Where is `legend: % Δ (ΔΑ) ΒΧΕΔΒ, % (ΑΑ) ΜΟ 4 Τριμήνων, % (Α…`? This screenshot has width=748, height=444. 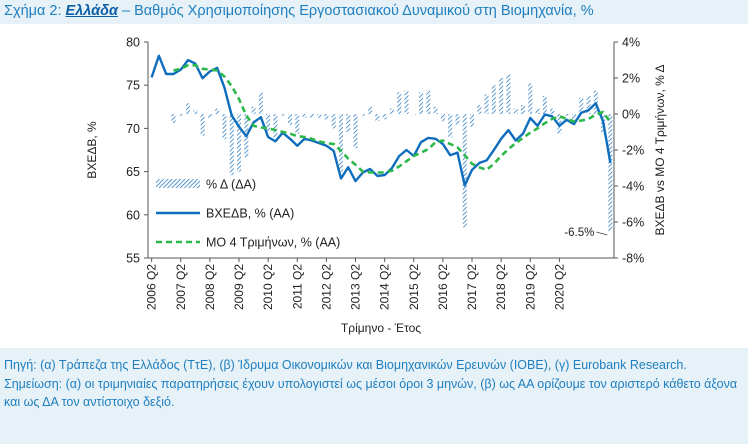
legend: % Δ (ΔΑ) ΒΧΕΔΒ, % (ΑΑ) ΜΟ 4 Τριμήνων, % (Α… is located at coordinates (248, 214).